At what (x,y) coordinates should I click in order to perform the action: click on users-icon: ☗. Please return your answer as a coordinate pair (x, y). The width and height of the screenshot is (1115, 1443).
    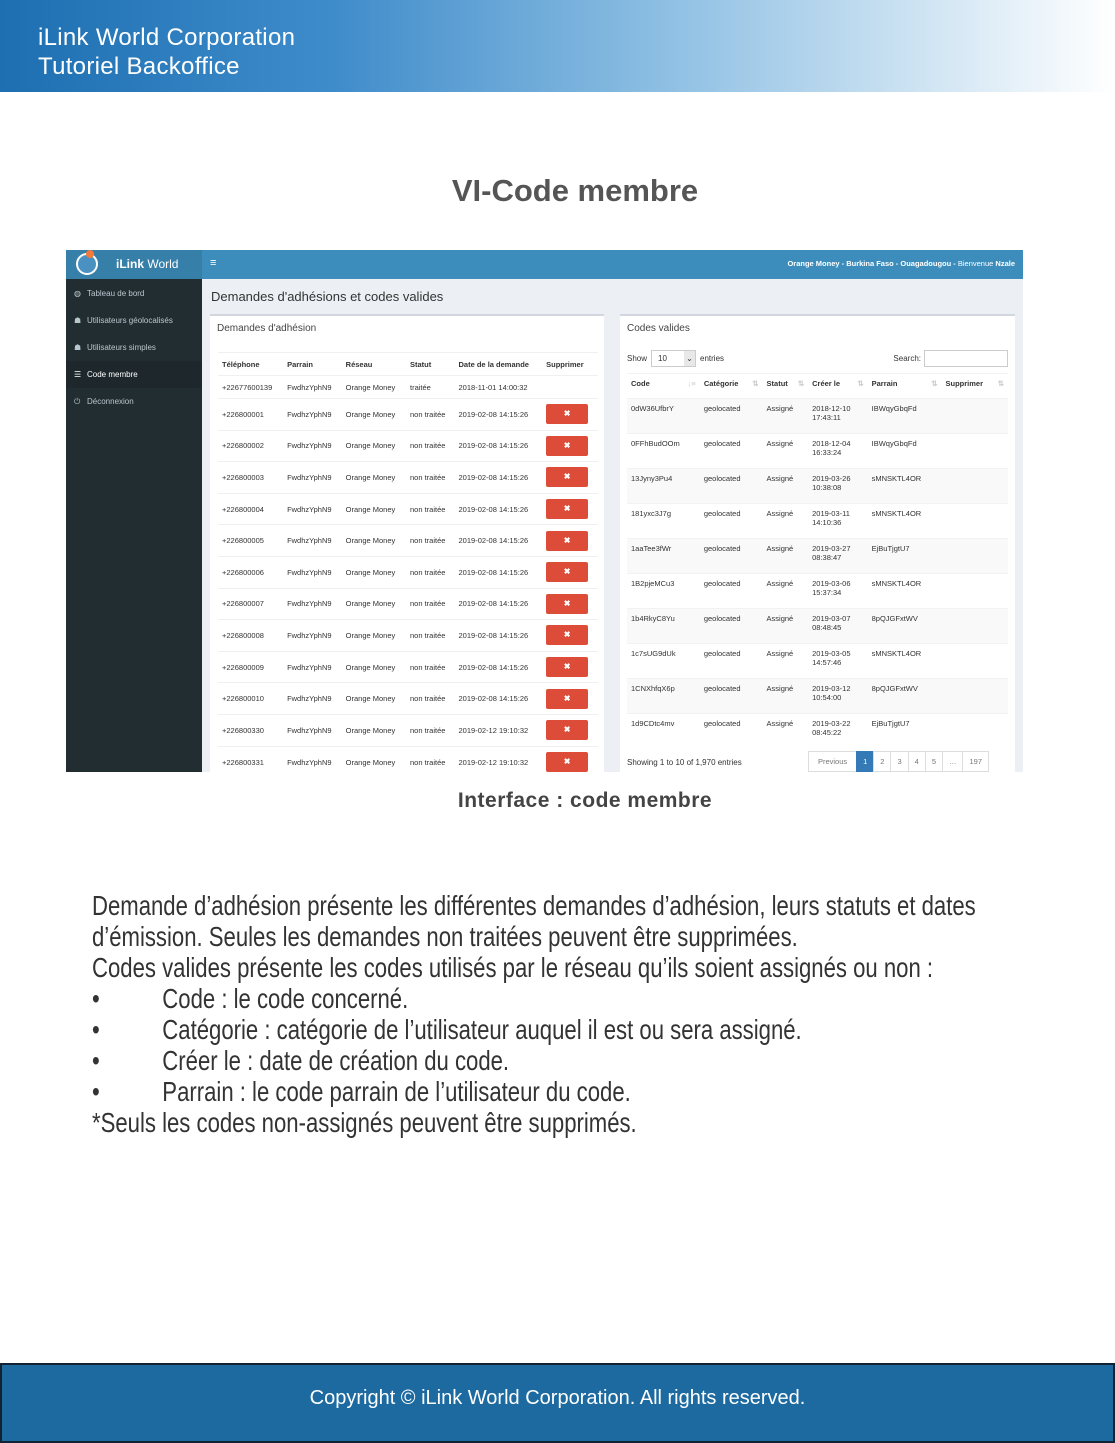
    Looking at the image, I should click on (78, 320).